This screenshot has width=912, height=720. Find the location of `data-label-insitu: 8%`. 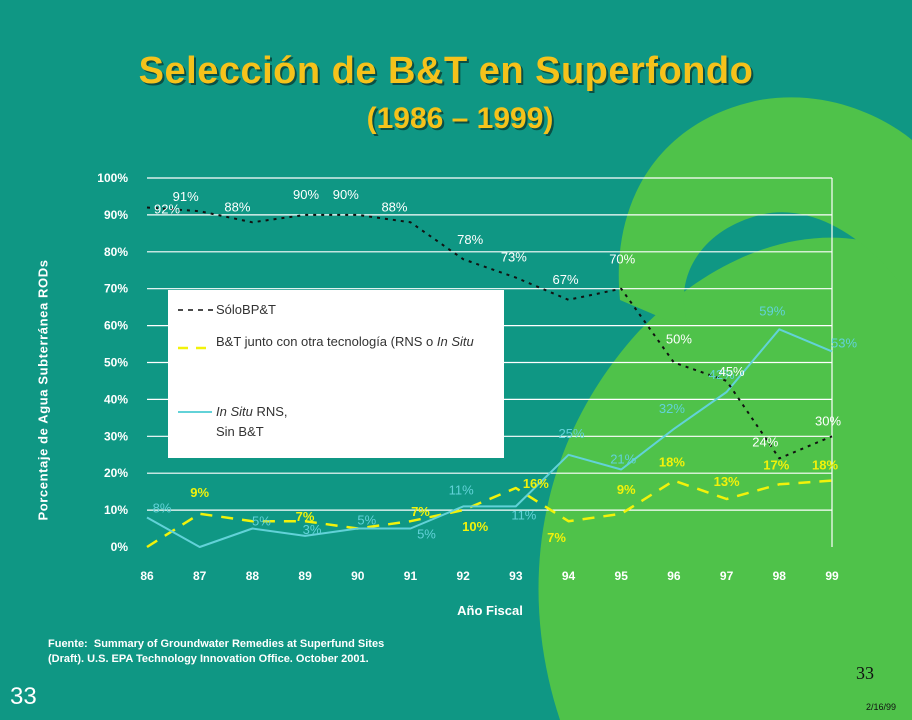

data-label-insitu: 8% is located at coordinates (162, 507).